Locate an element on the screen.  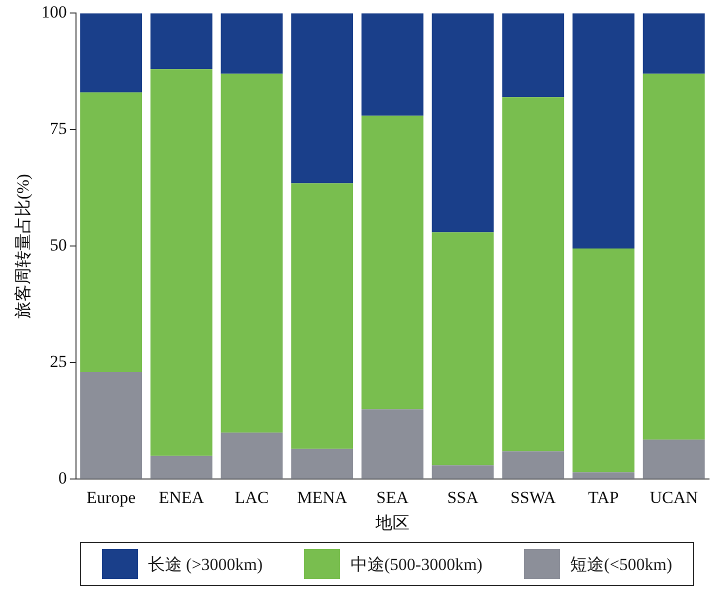
x-tick-label: LAC is located at coordinates (251, 497).